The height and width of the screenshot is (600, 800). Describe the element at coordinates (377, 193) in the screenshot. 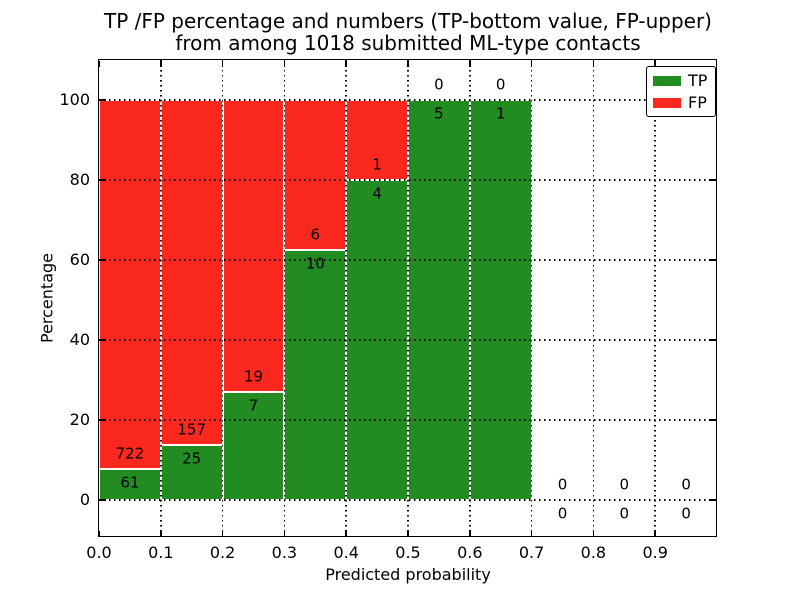

I see `tp-count-label: 4` at that location.